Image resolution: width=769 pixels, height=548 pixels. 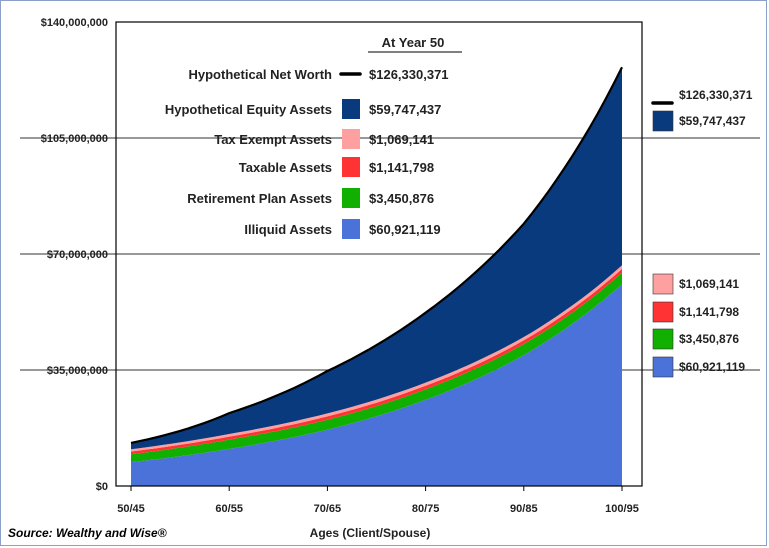 What do you see at coordinates (285, 167) in the screenshot?
I see `legend-label: Taxable Assets` at bounding box center [285, 167].